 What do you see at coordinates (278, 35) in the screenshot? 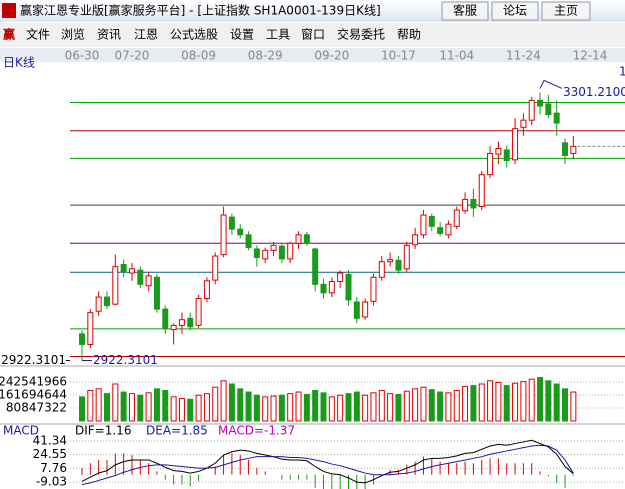
I see `menu-item: 工具` at bounding box center [278, 35].